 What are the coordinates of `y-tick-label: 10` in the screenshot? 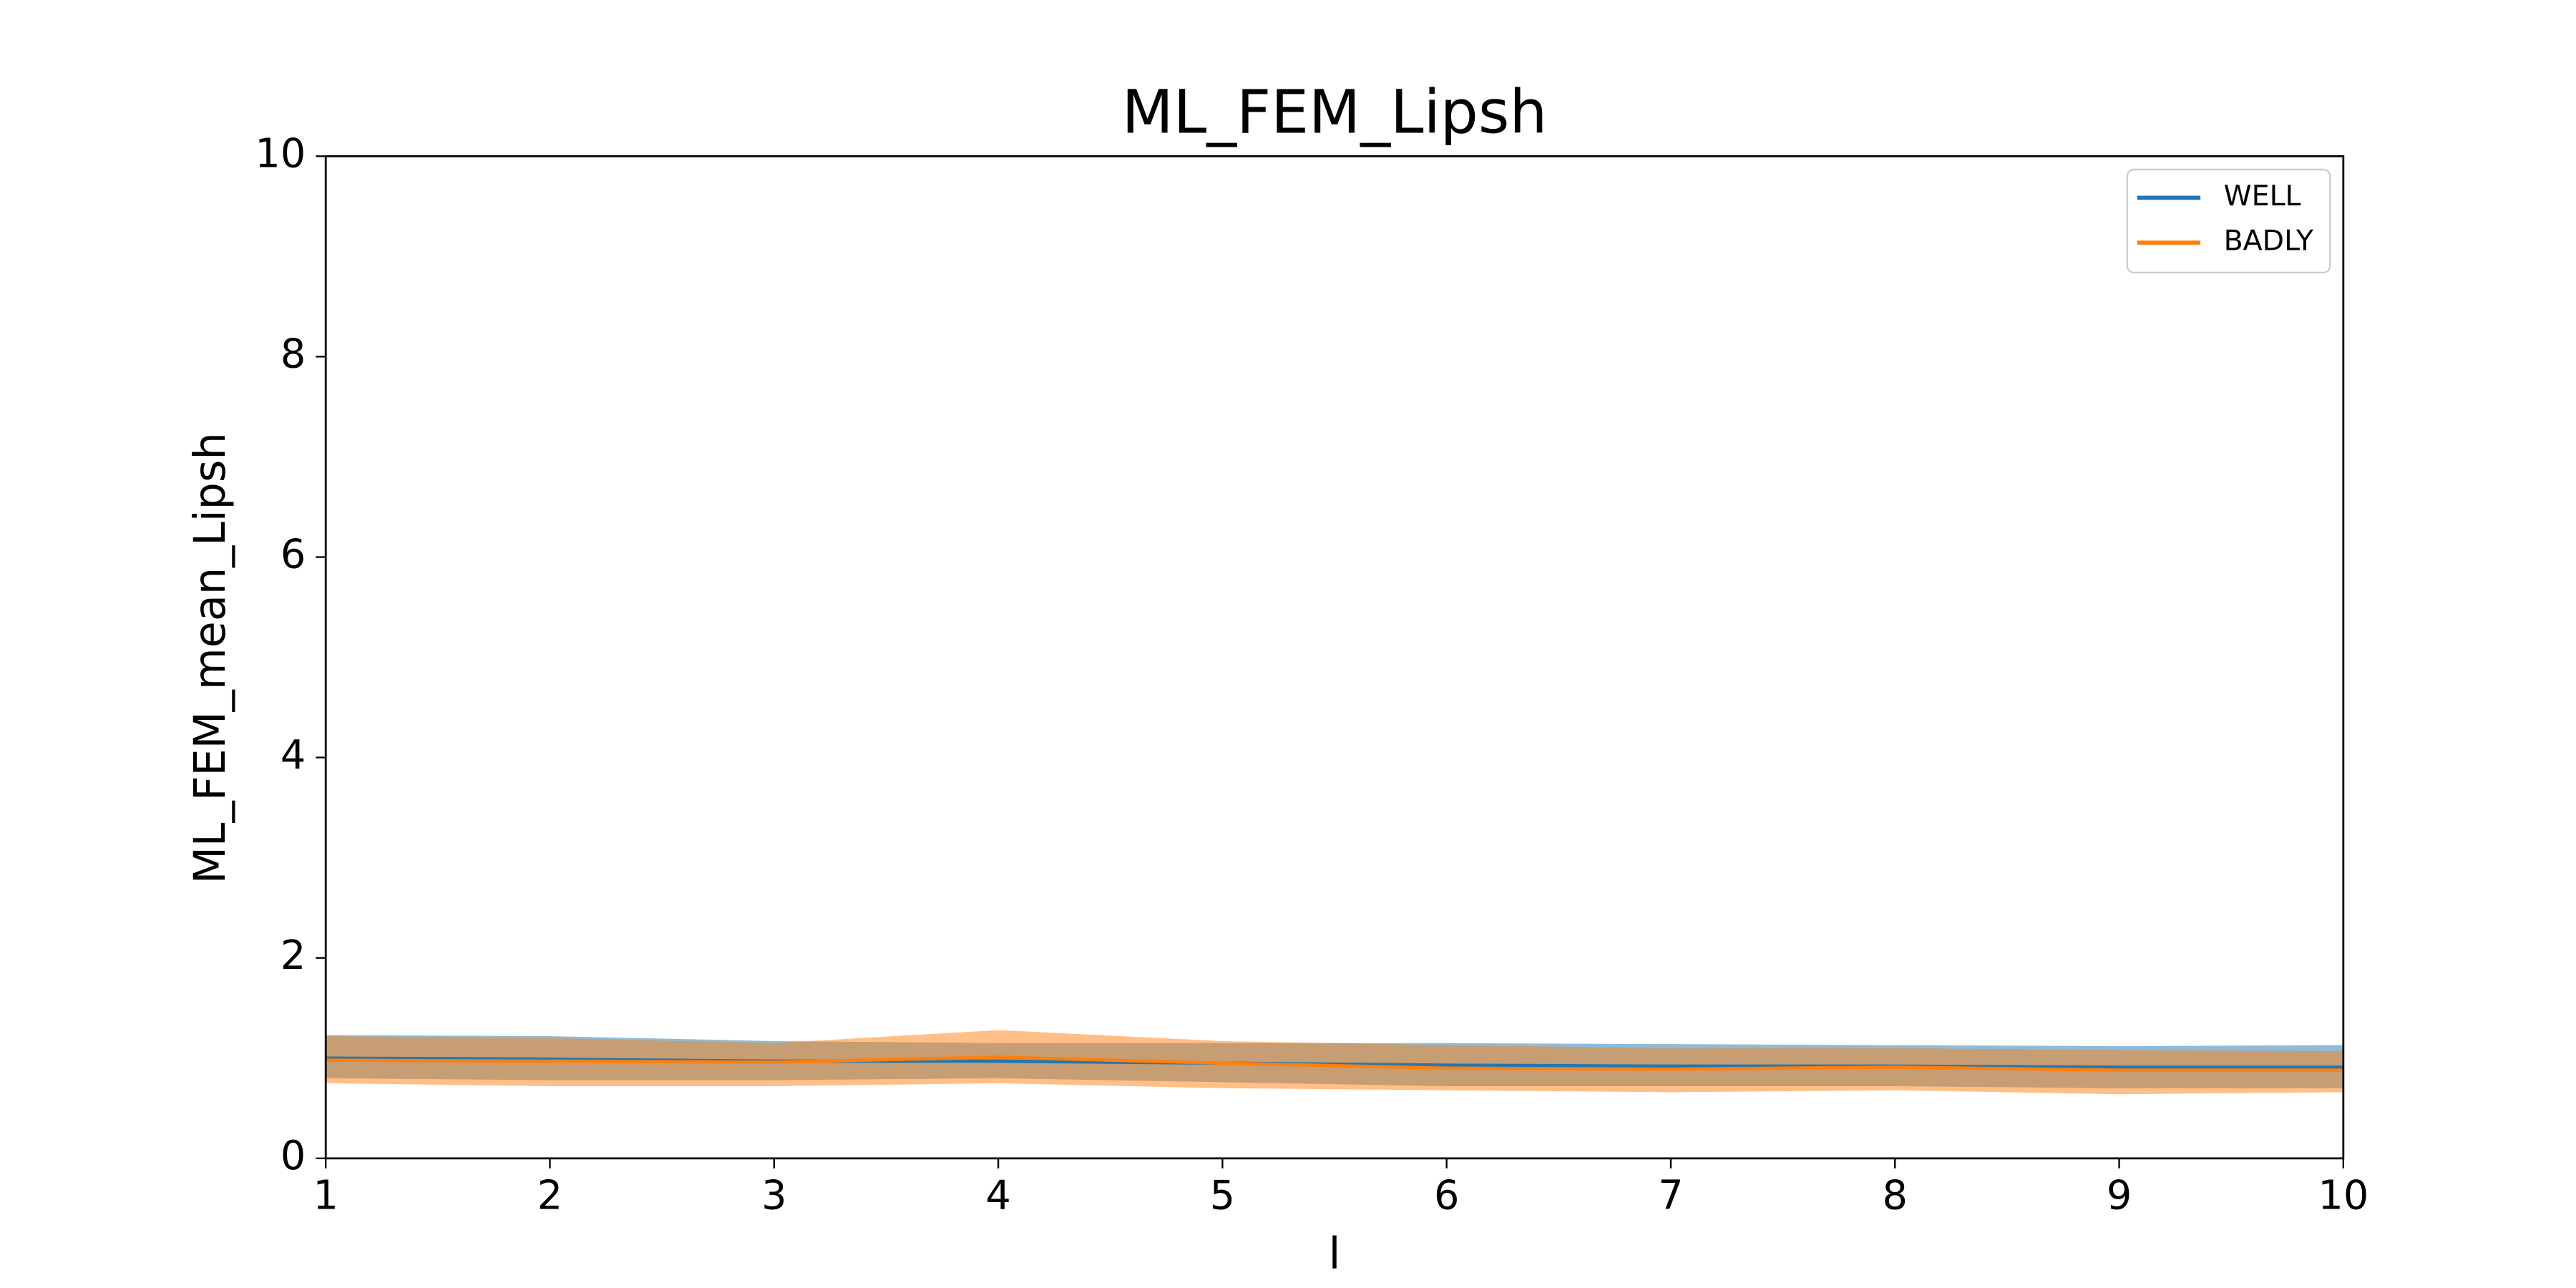 It's located at (280, 153).